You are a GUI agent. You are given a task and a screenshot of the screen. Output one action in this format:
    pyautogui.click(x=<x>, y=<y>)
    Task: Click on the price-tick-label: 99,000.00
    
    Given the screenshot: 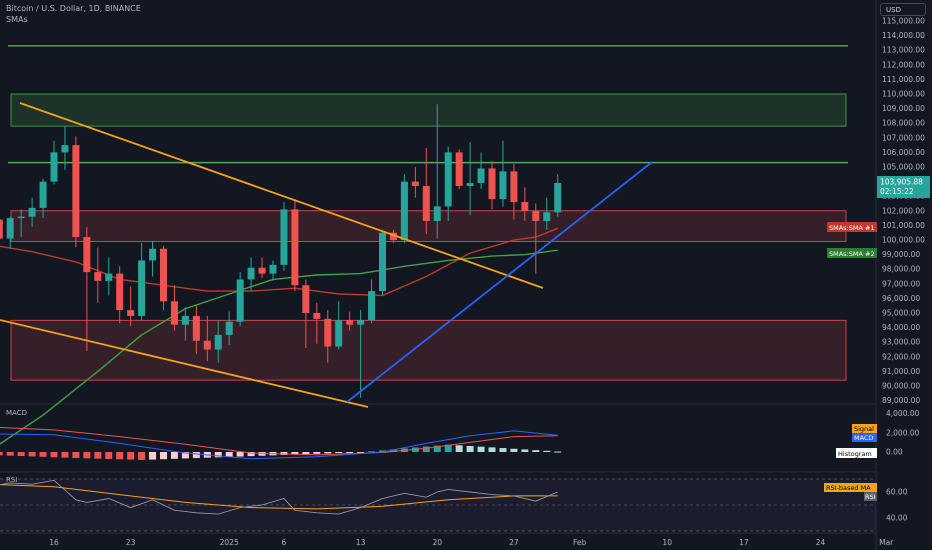 What is the action you would take?
    pyautogui.click(x=901, y=254)
    